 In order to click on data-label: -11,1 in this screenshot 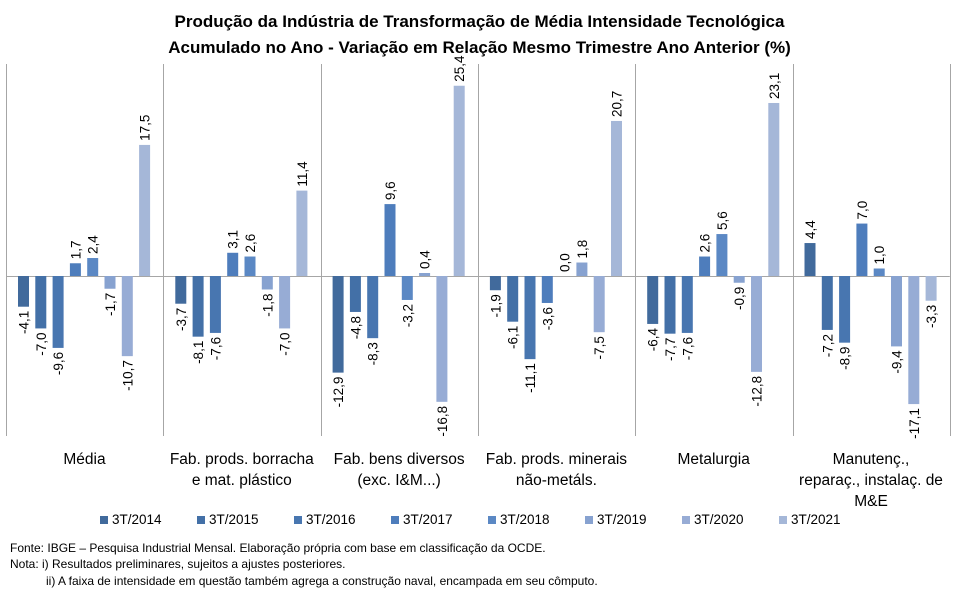, I will do `click(530, 378)`.